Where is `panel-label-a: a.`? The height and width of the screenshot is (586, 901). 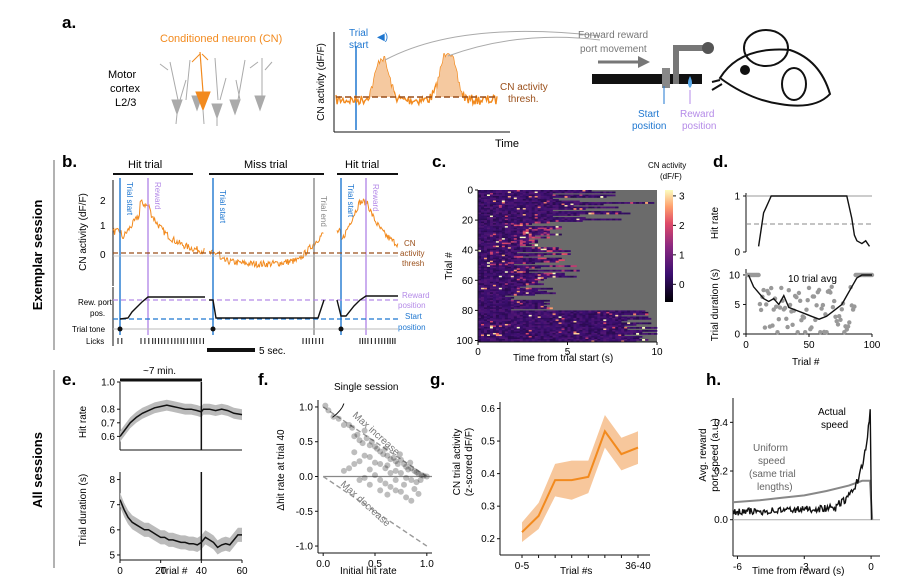 panel-label-a: a. is located at coordinates (69, 22).